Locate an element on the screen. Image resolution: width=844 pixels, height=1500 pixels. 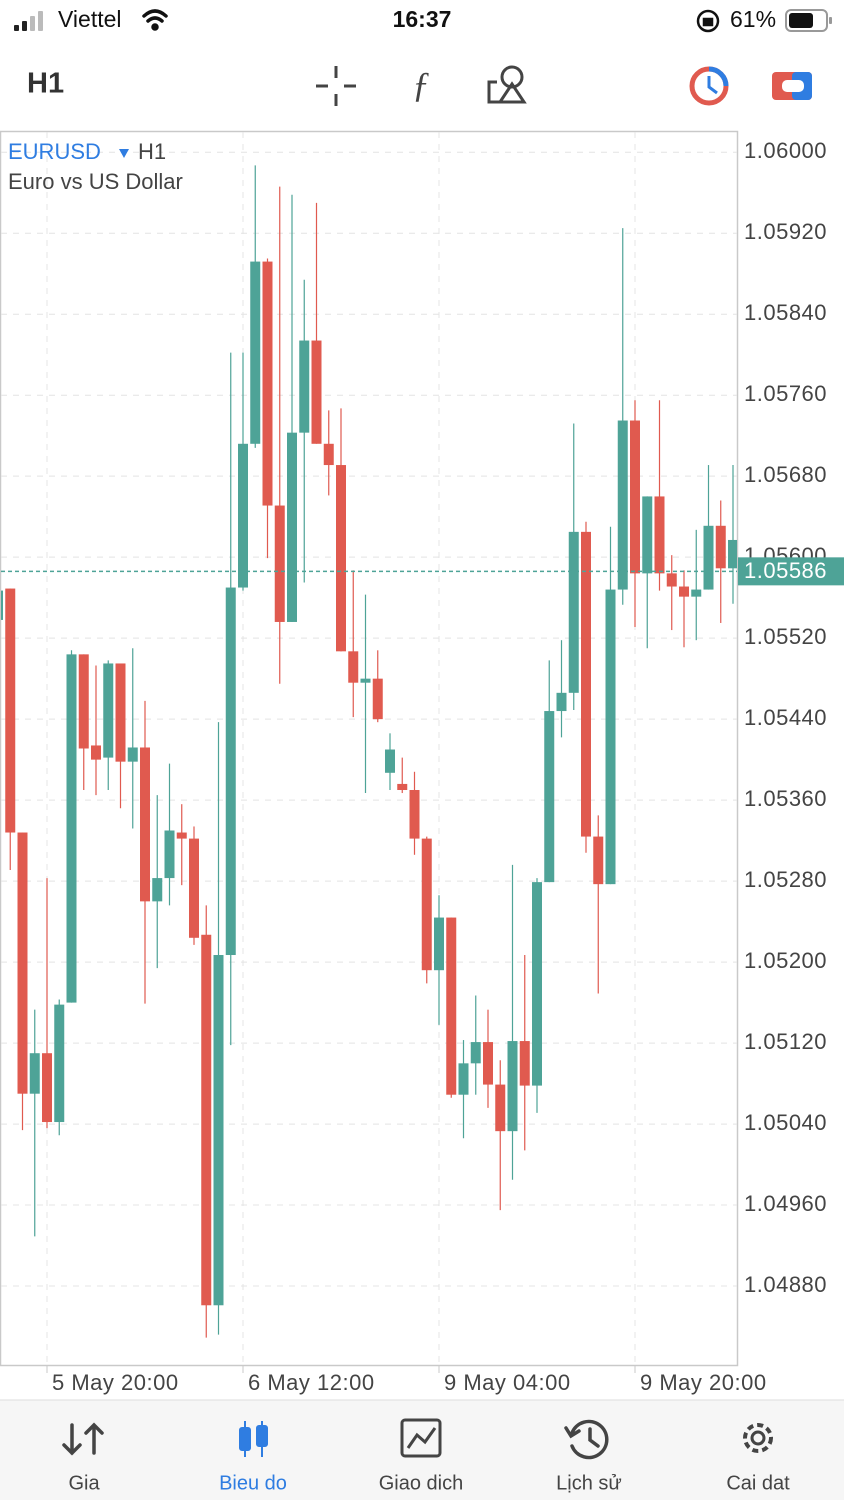
x-tick-label: 6 May 12:00 is located at coordinates (311, 1382).